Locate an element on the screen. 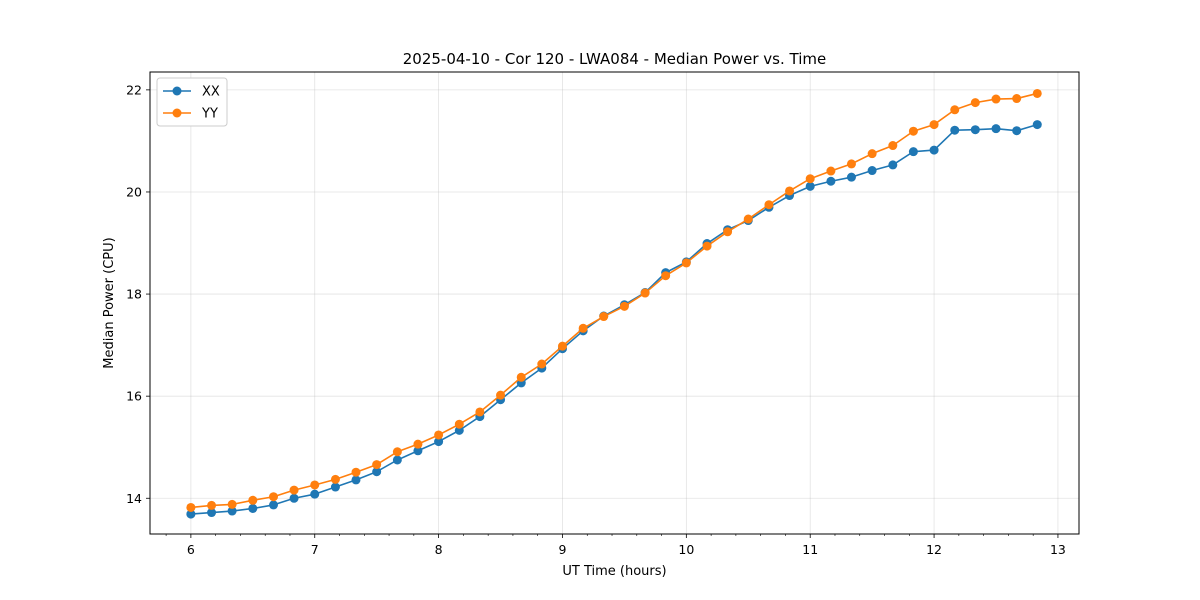 Image resolution: width=1200 pixels, height=600 pixels. x-tick-label: 6 is located at coordinates (191, 549).